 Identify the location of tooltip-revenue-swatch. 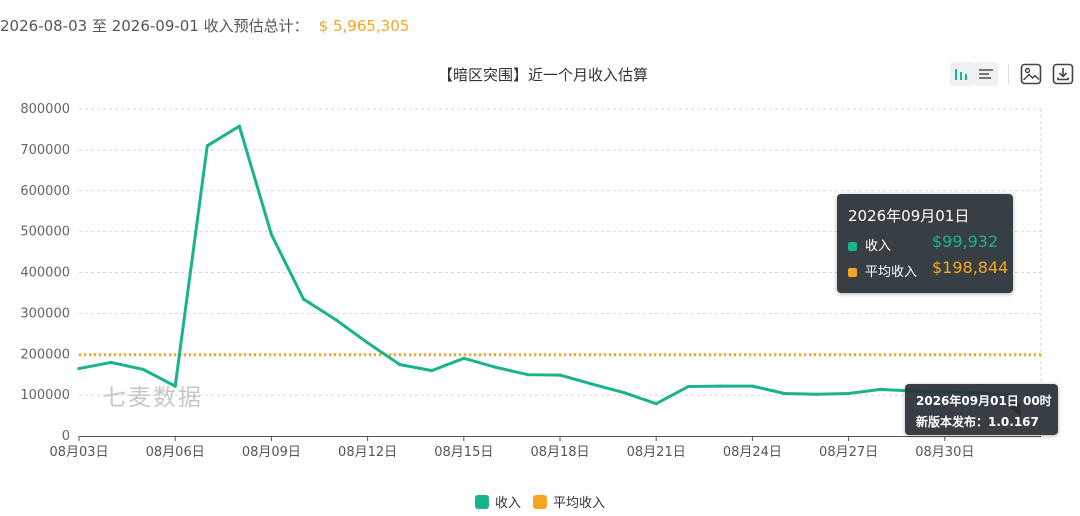
(852, 246).